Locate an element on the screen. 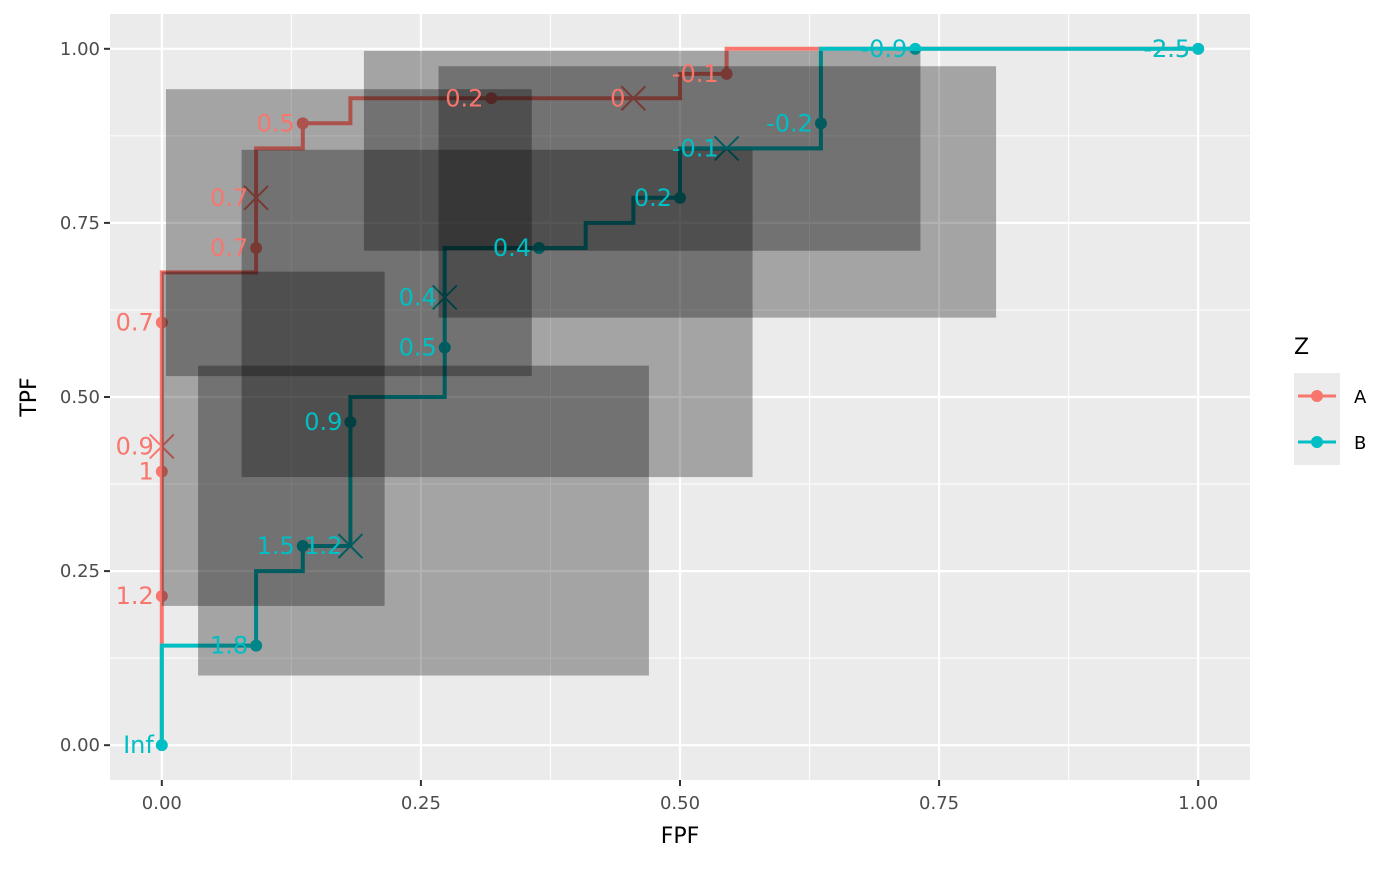 The width and height of the screenshot is (1400, 870). y-axis: 0.00 0.25 0.50 0.75 1.00 is located at coordinates (85, 397).